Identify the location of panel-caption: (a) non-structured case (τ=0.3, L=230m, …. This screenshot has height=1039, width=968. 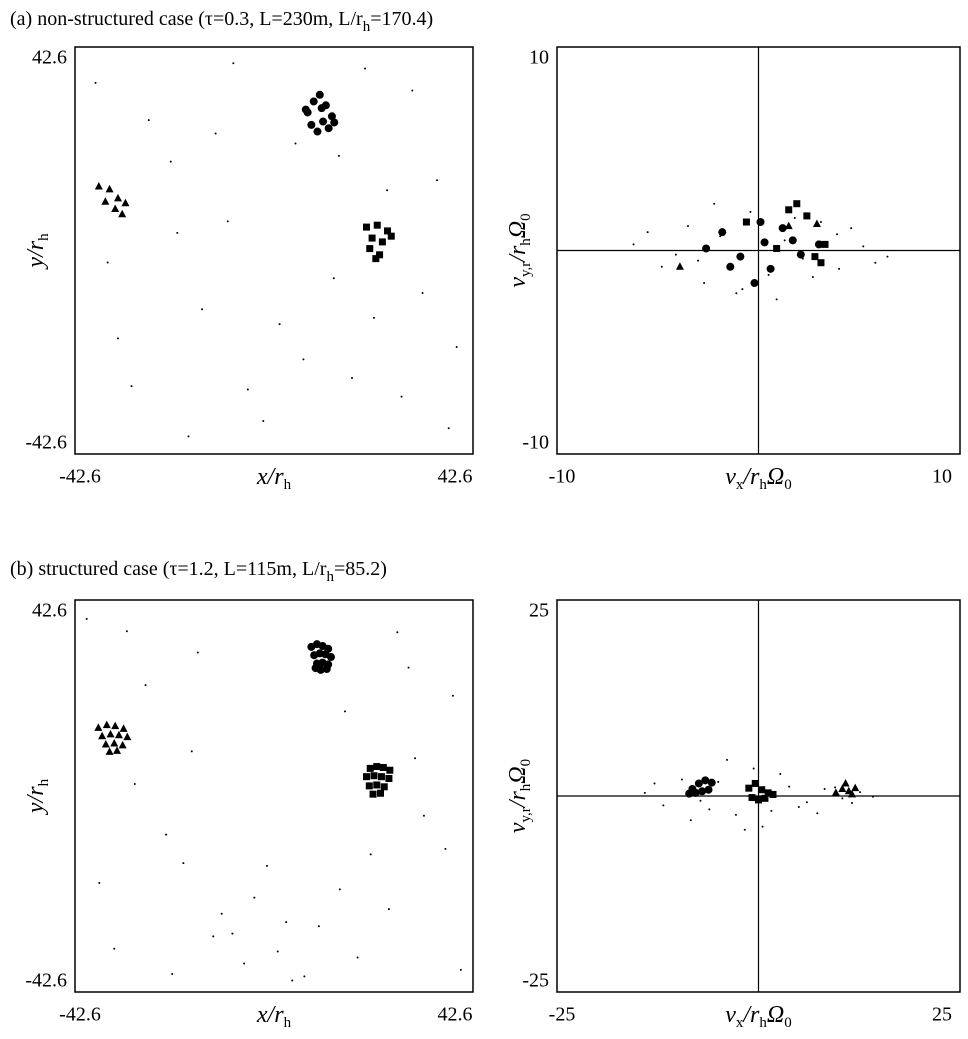
(221, 22).